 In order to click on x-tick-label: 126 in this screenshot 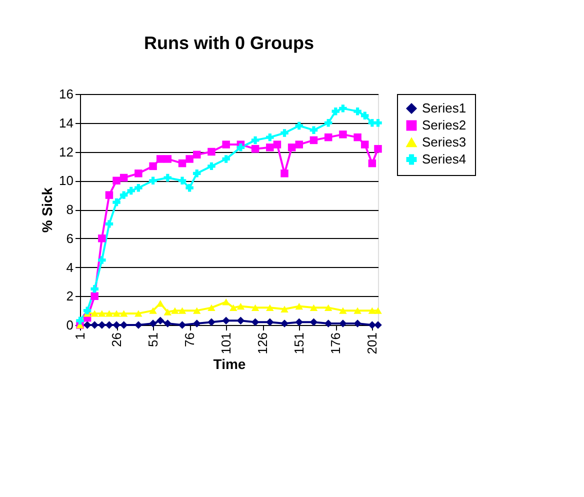, I will do `click(262, 343)`.